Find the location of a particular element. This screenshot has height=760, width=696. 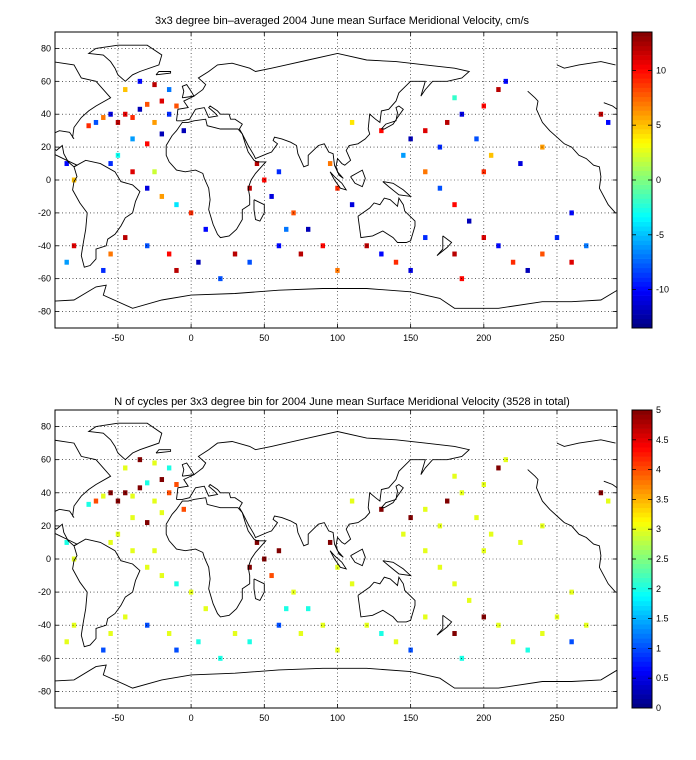

colorbar-tick-label: 1.5 is located at coordinates (662, 619).